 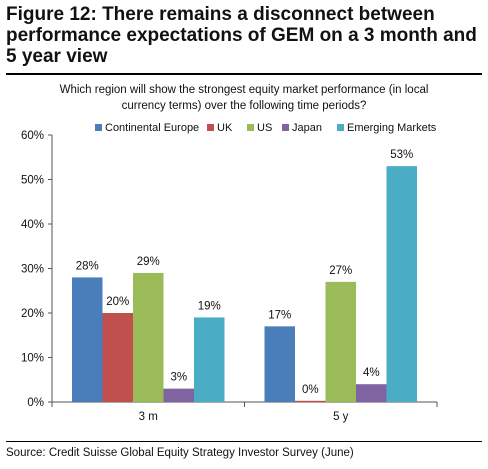 I want to click on data-label: 19%, so click(x=209, y=306).